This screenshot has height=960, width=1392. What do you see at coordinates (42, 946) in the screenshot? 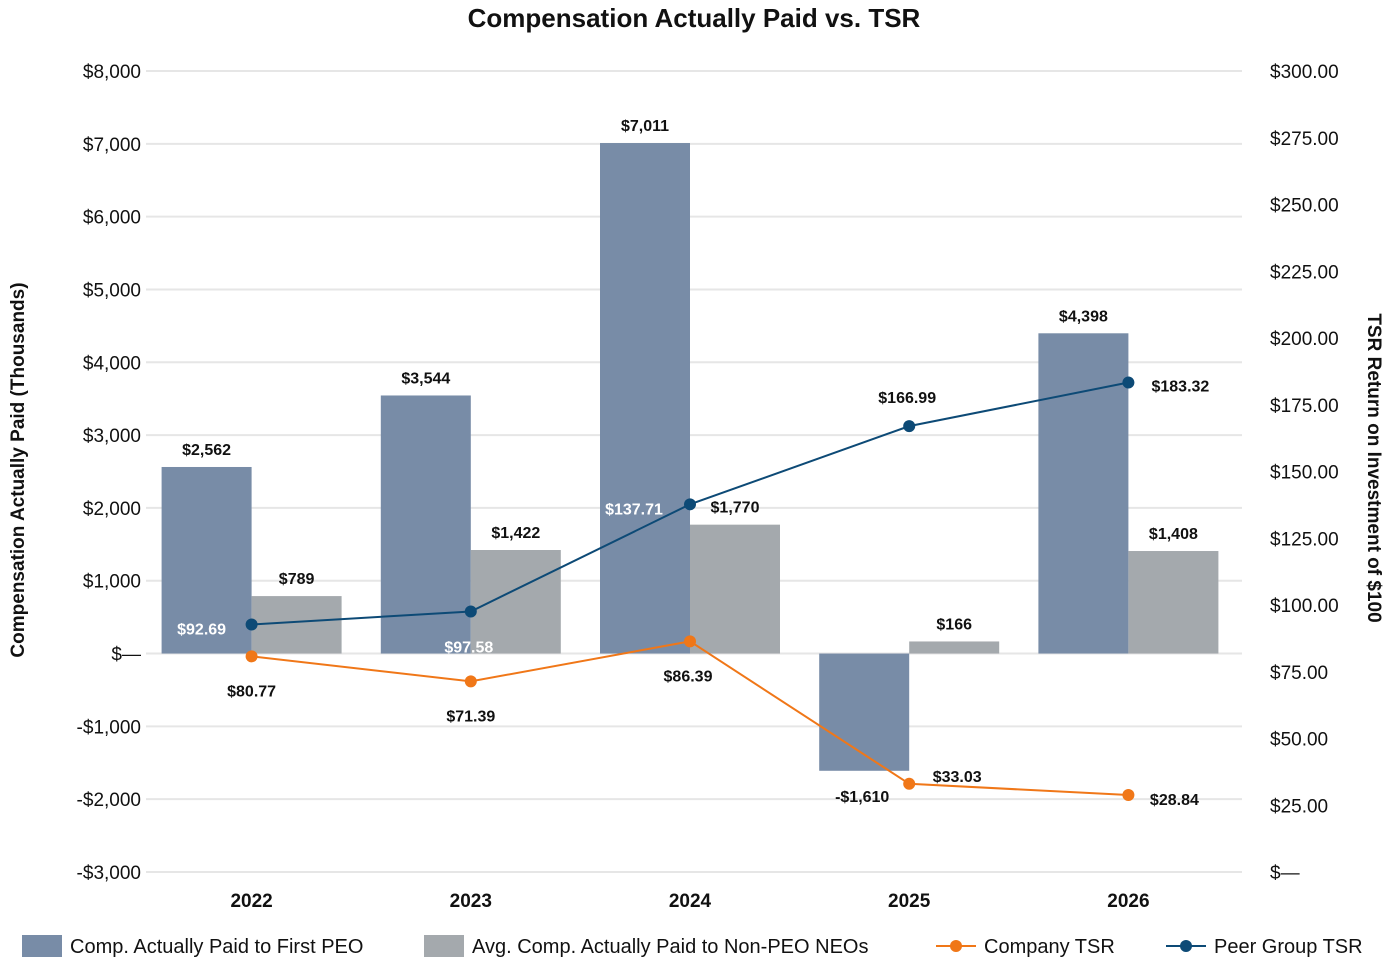
I see `legend-swatch-comp-actually-paid-to-first-peo` at bounding box center [42, 946].